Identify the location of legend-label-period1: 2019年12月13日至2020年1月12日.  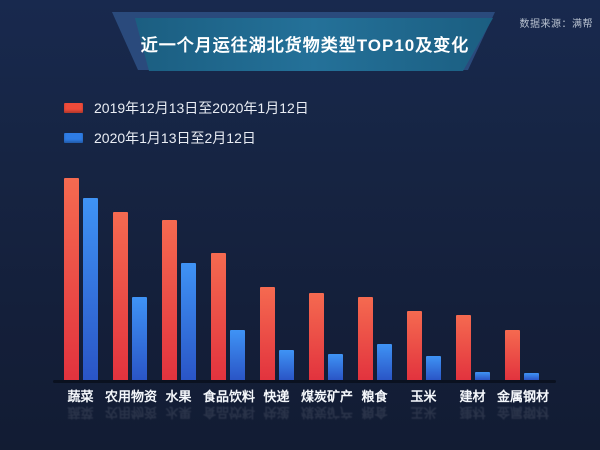
(201, 108).